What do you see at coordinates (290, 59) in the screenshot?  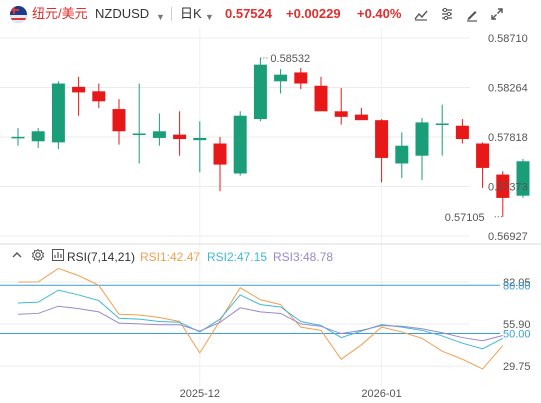 I see `high-annotation: 0.58532` at bounding box center [290, 59].